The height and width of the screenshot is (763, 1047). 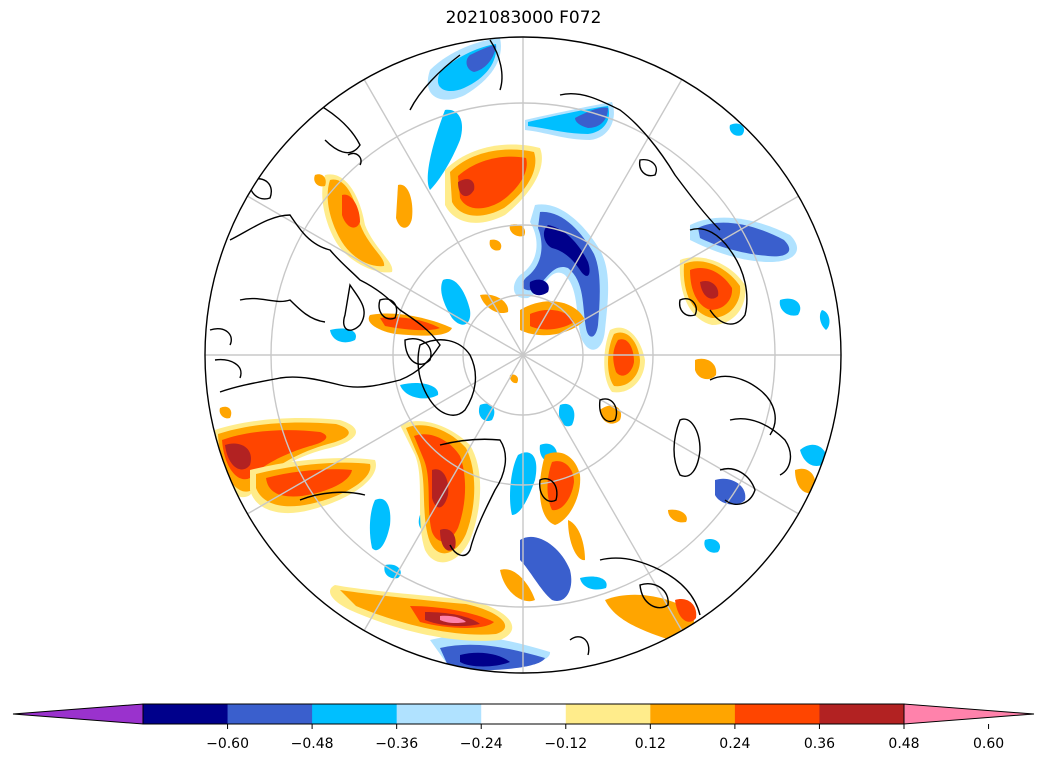 I want to click on colorbar-extend-max, so click(x=969, y=714).